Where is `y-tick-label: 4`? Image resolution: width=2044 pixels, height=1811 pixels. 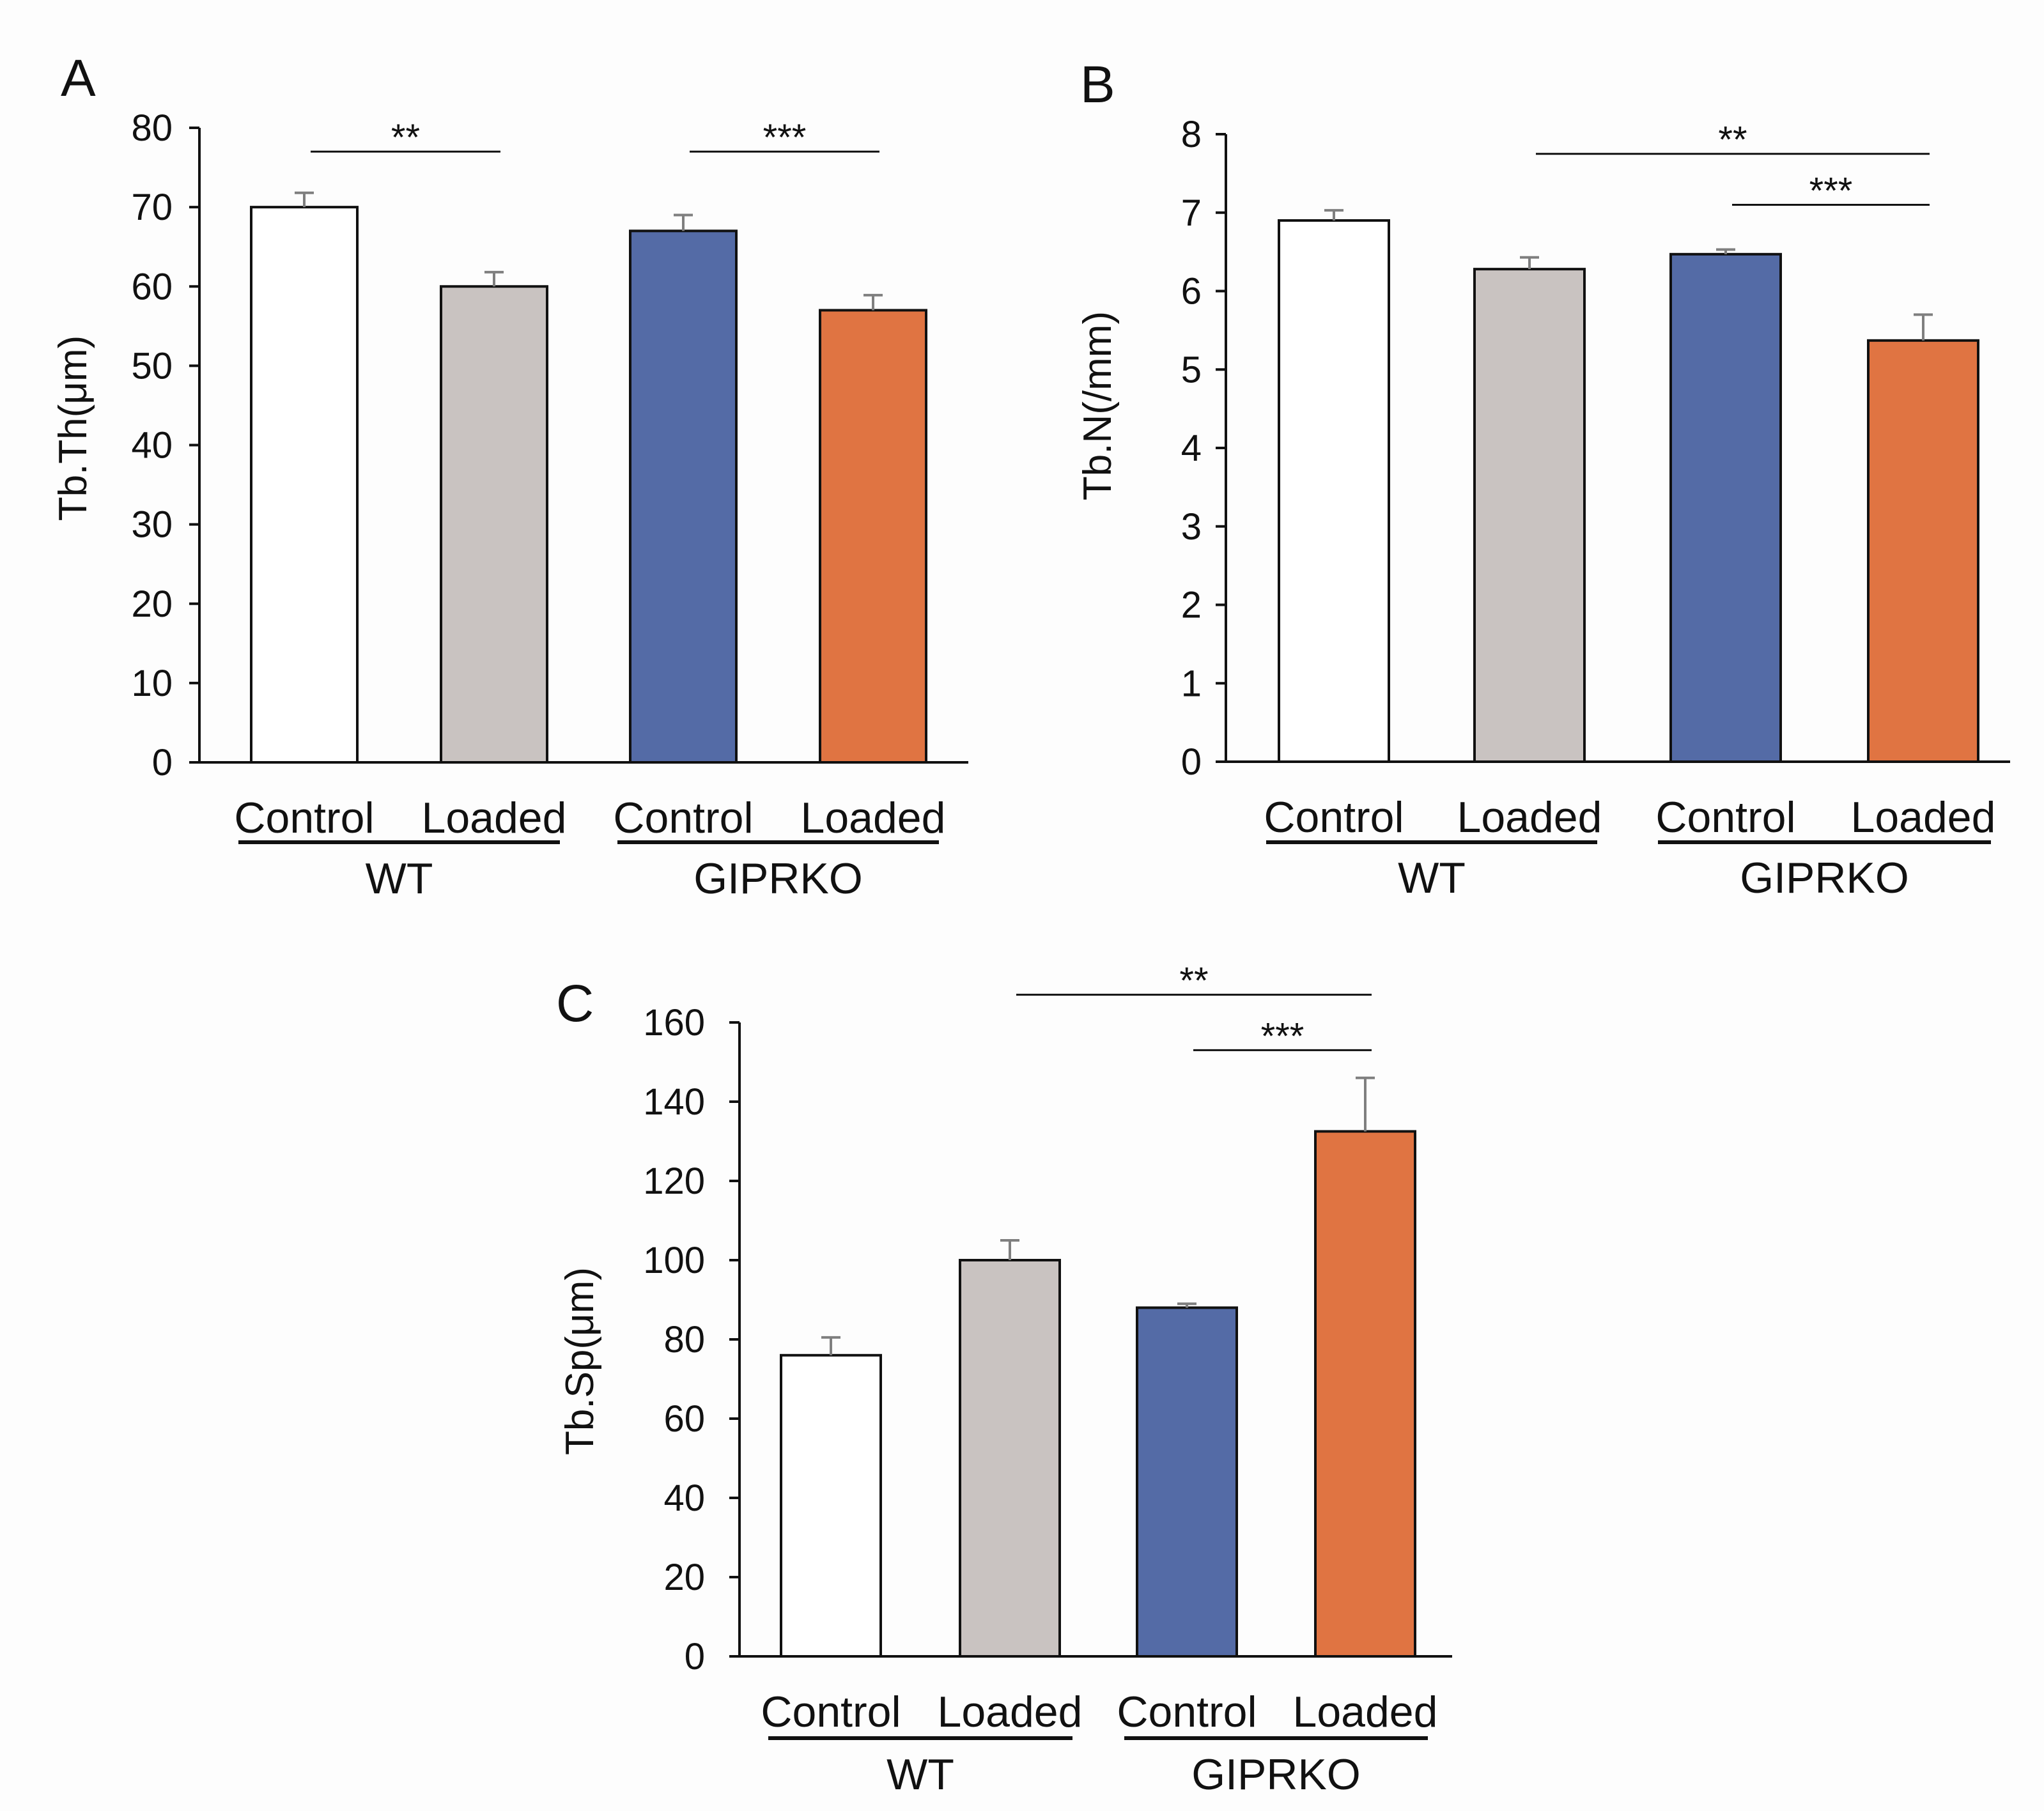
y-tick-label: 4 is located at coordinates (1191, 448).